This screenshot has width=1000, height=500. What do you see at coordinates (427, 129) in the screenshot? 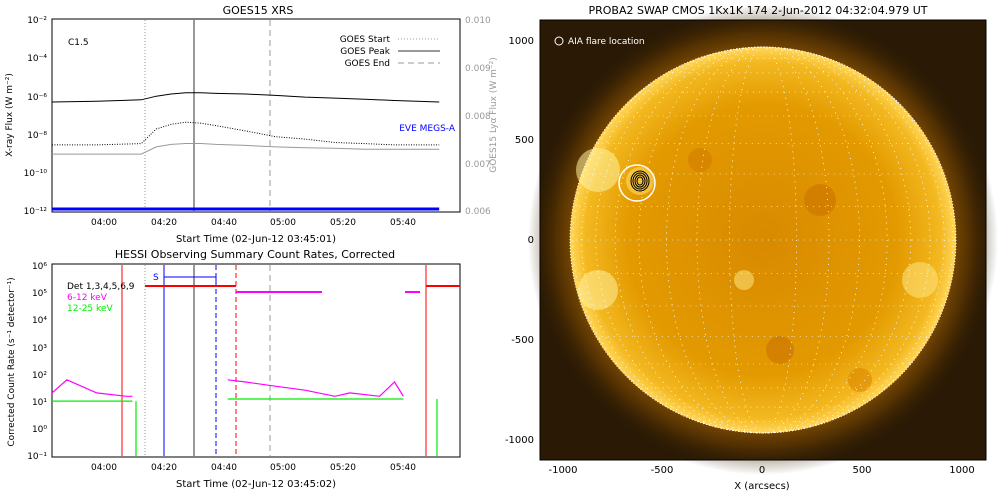
I see `eve-label: EVE MEGS-A` at bounding box center [427, 129].